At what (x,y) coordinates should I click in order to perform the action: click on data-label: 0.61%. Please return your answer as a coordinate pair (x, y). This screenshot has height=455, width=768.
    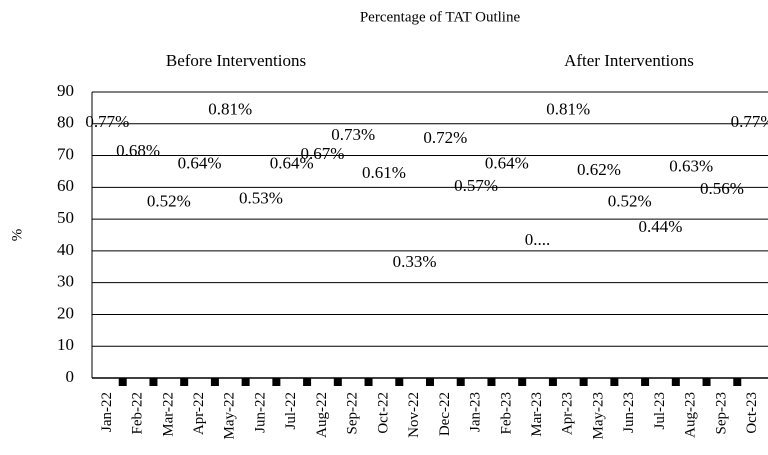
    Looking at the image, I should click on (384, 172).